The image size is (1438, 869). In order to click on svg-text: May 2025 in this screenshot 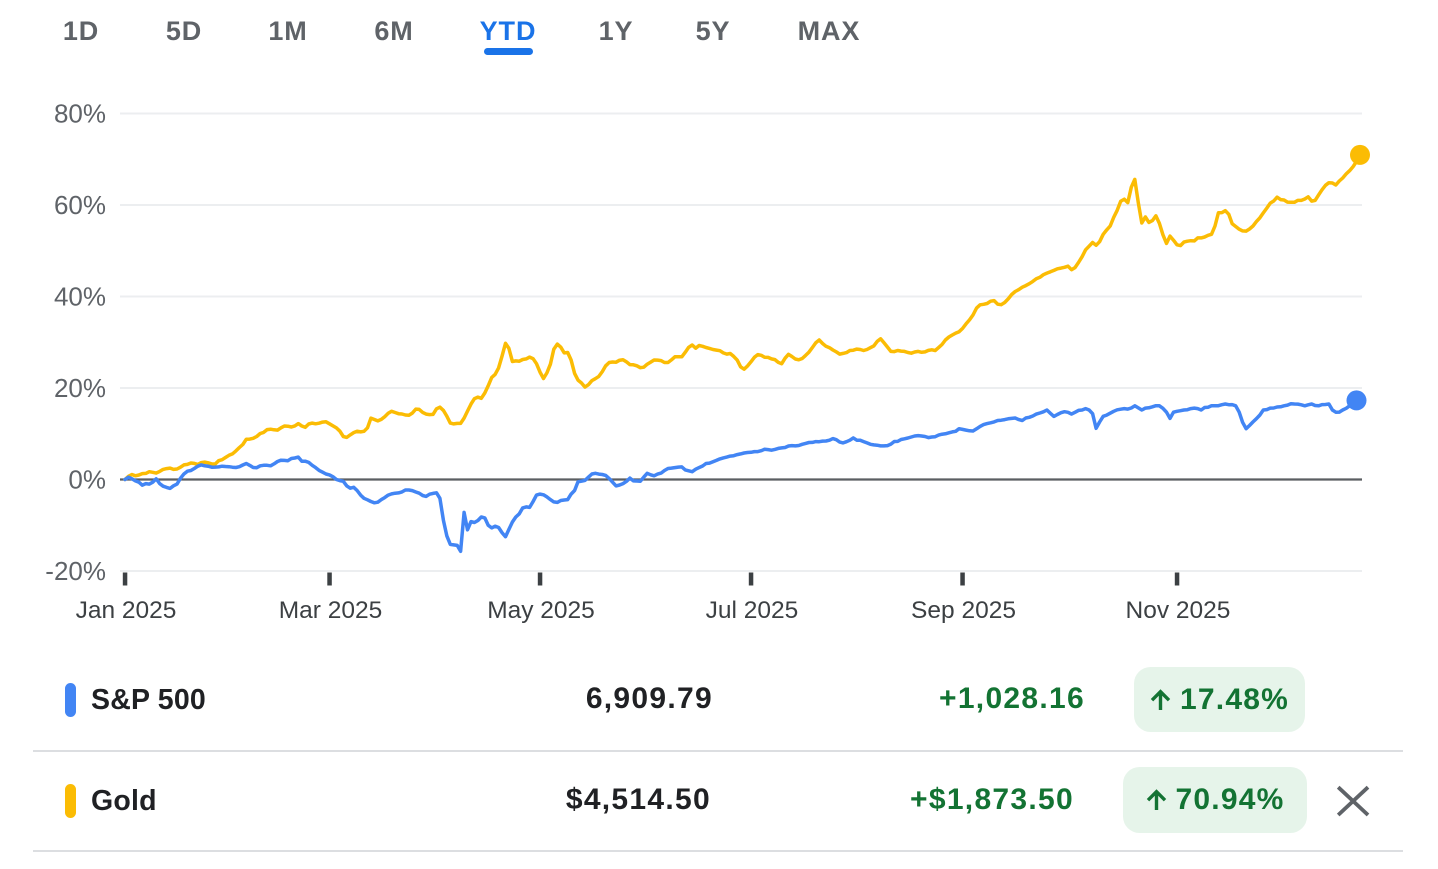, I will do `click(541, 610)`.